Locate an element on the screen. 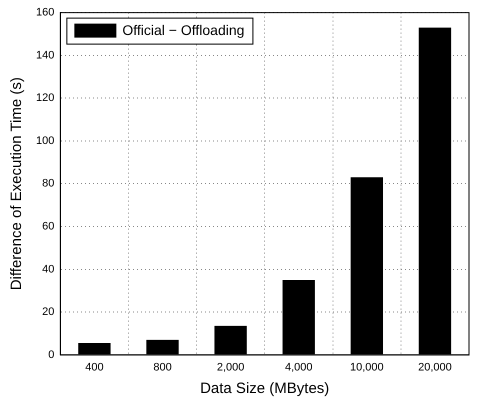  x-tick-label: 400 is located at coordinates (94, 367).